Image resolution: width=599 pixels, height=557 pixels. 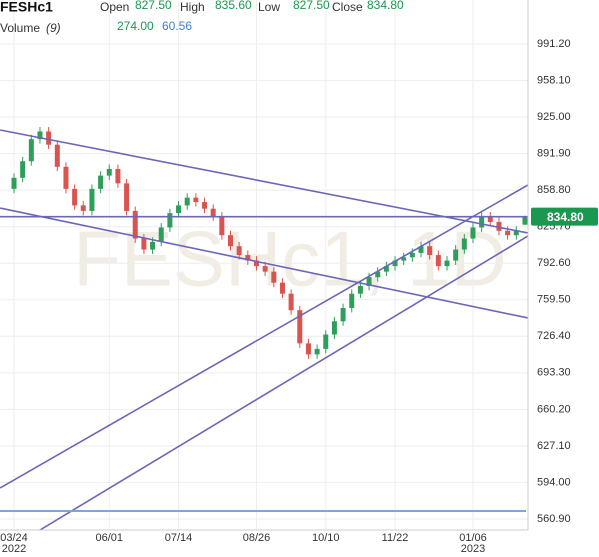 What do you see at coordinates (135, 26) in the screenshot?
I see `volume-value: 274.00` at bounding box center [135, 26].